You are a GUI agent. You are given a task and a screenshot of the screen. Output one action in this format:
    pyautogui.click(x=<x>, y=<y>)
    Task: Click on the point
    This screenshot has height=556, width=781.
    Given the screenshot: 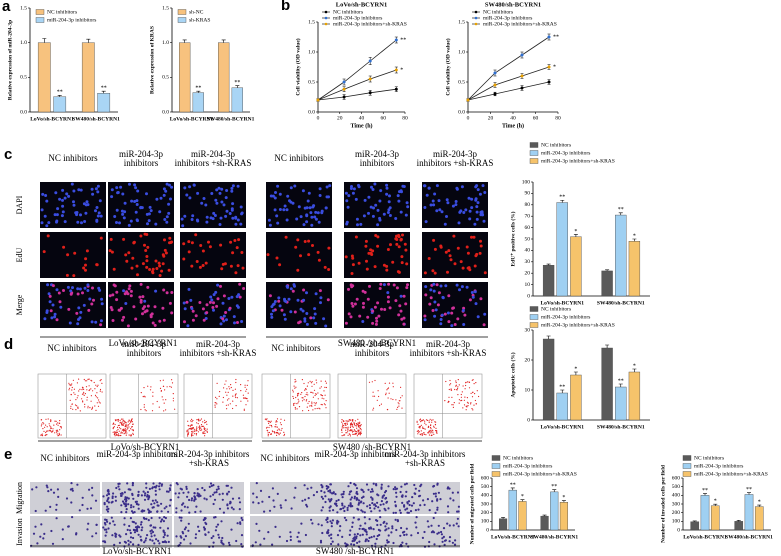 What is the action you would take?
    pyautogui.click(x=495, y=73)
    